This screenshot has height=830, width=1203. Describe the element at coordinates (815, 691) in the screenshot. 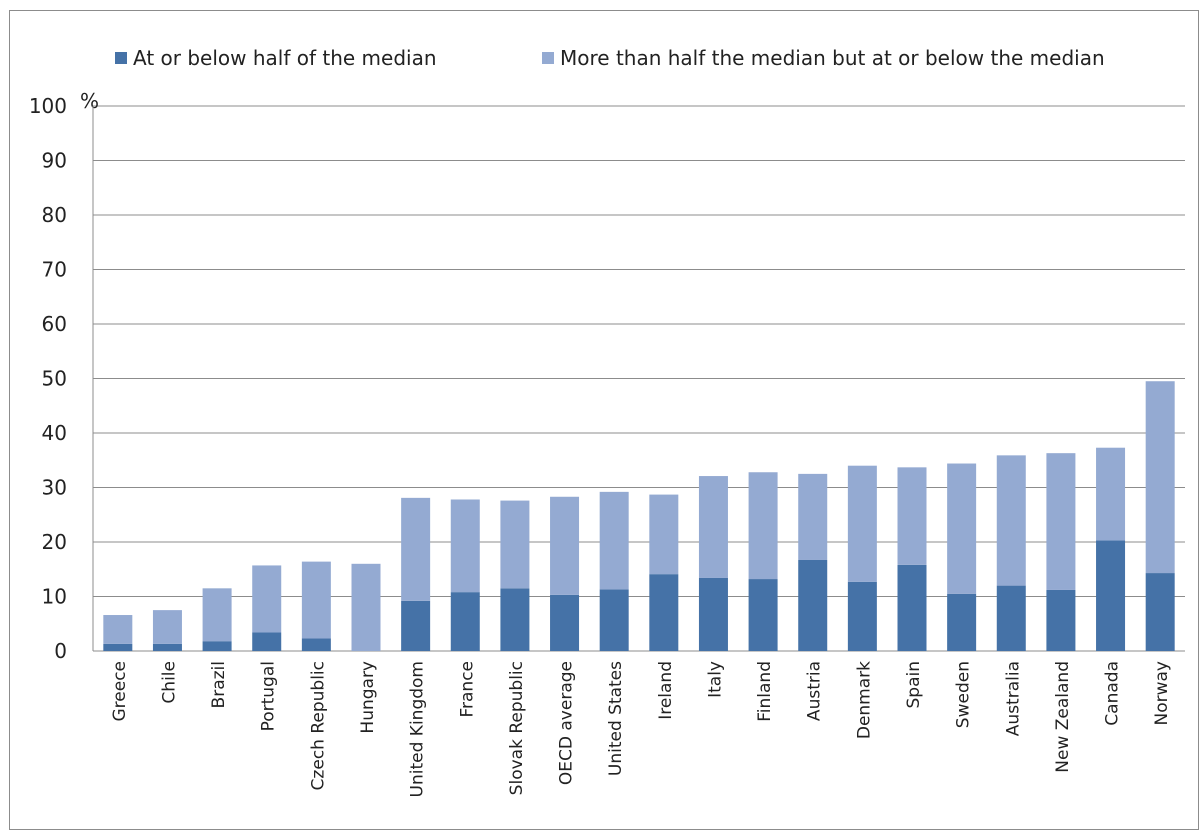

I see `x-tick-label: Austria` at that location.